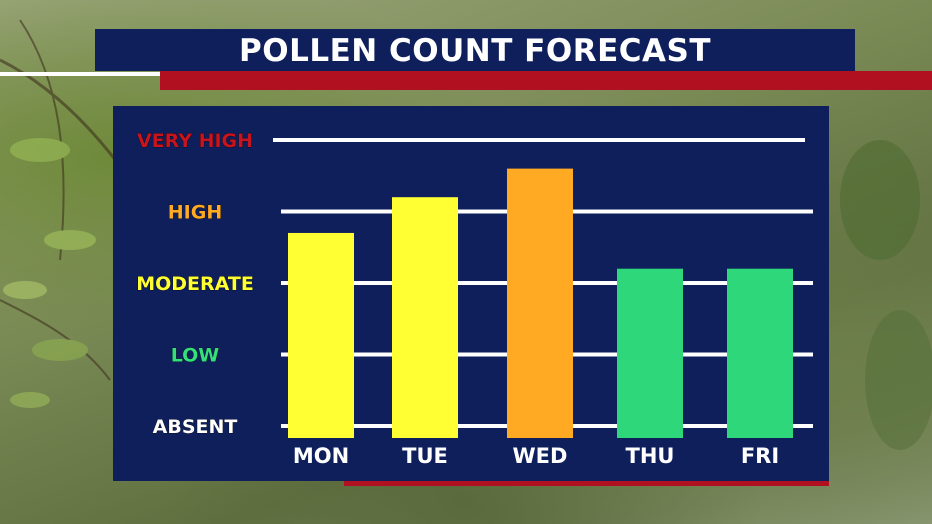 The height and width of the screenshot is (524, 932). Describe the element at coordinates (425, 317) in the screenshot. I see `bar-tue` at that location.